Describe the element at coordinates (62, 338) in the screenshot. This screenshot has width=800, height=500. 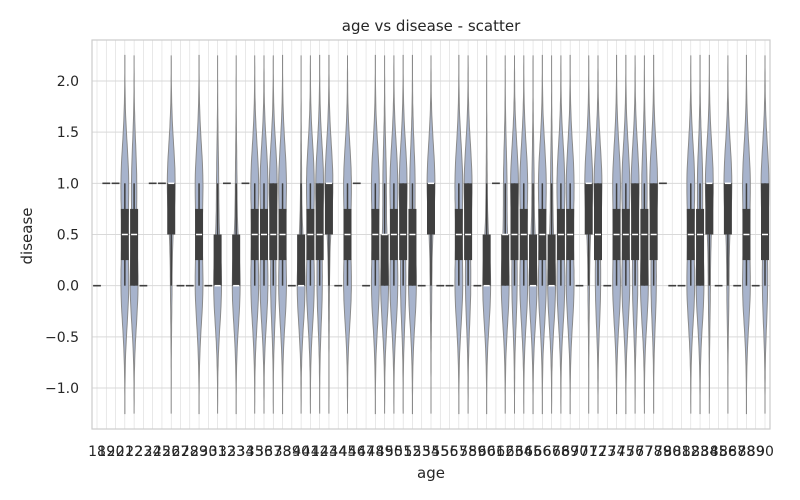
I see `y-tick-label: −0.5` at that location.